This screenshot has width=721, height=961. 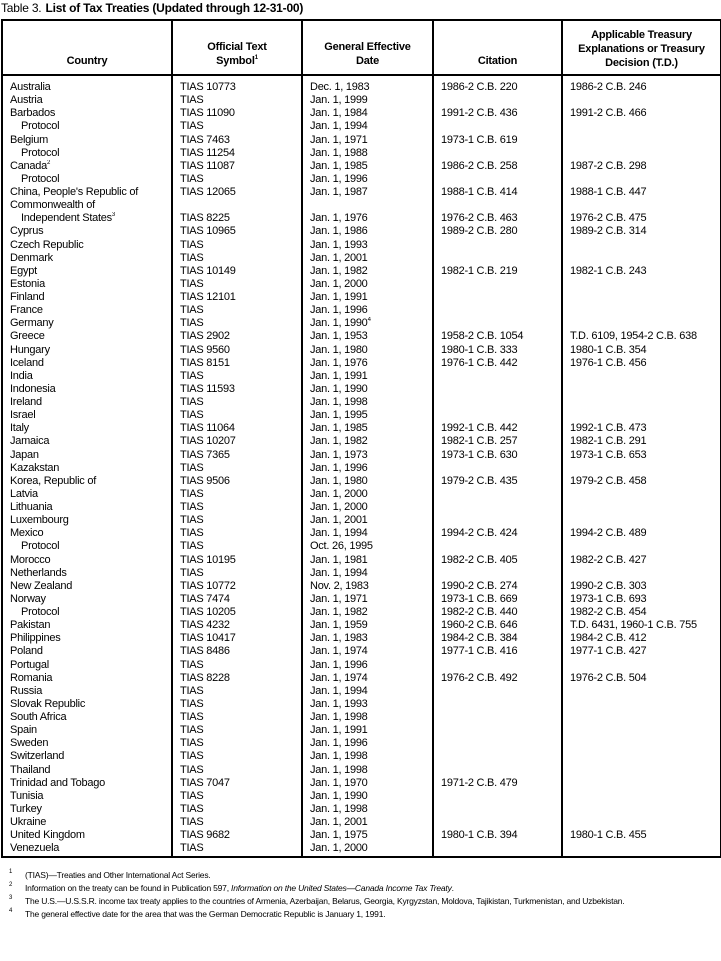 What do you see at coordinates (339, 257) in the screenshot?
I see `date-cell-text: Jan. 1, 2001` at bounding box center [339, 257].